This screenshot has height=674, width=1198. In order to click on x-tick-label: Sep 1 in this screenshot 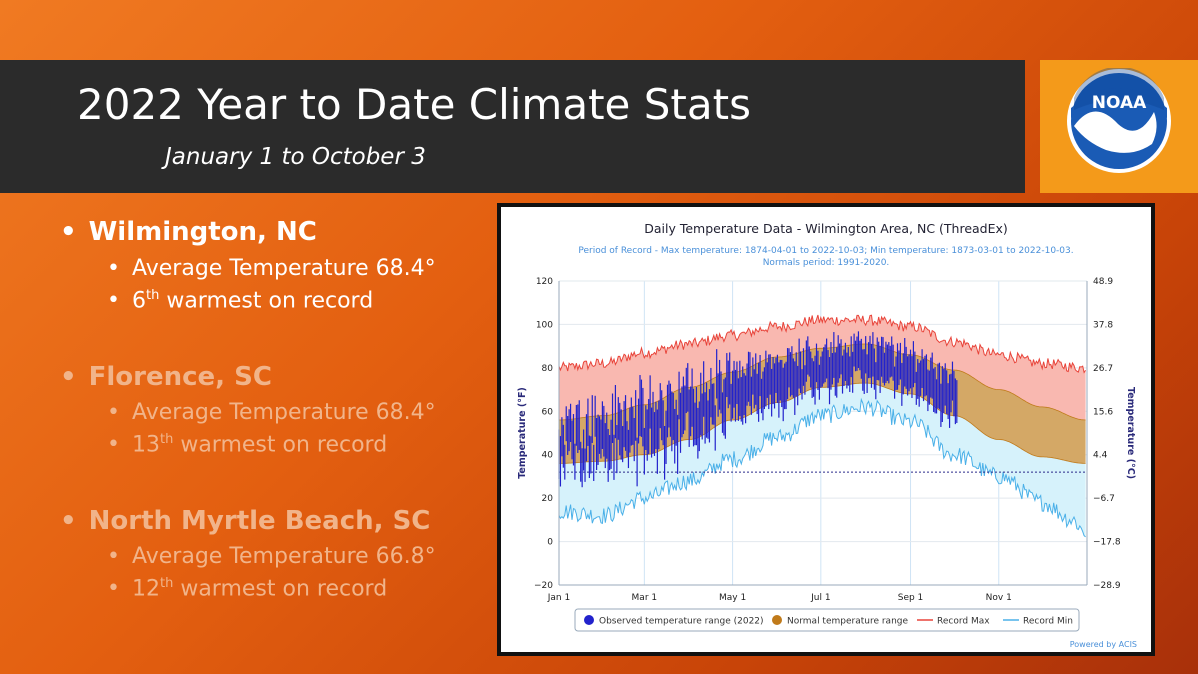, I will do `click(911, 598)`.